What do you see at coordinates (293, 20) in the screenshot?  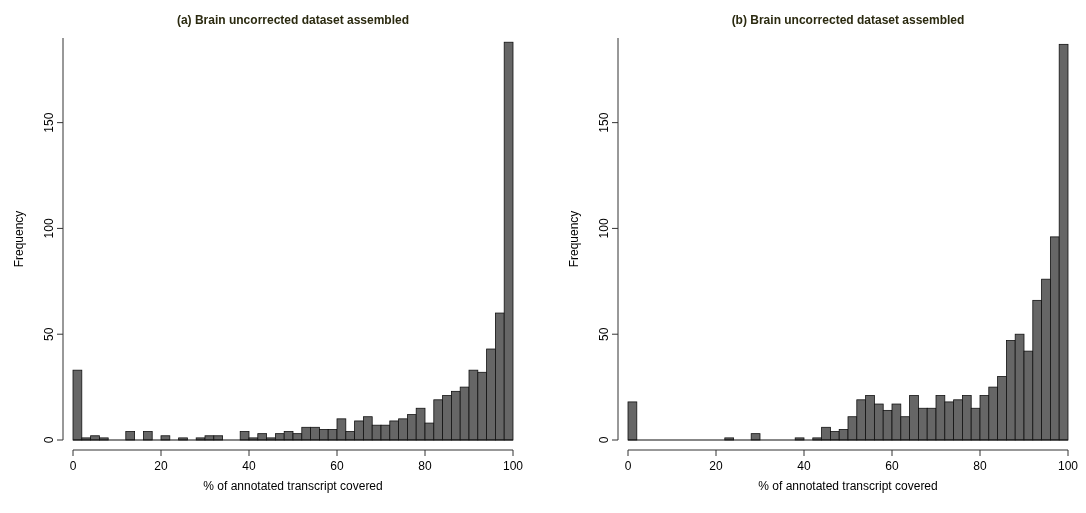 I see `chart-title: (a) Brain uncorrected dataset assembled` at bounding box center [293, 20].